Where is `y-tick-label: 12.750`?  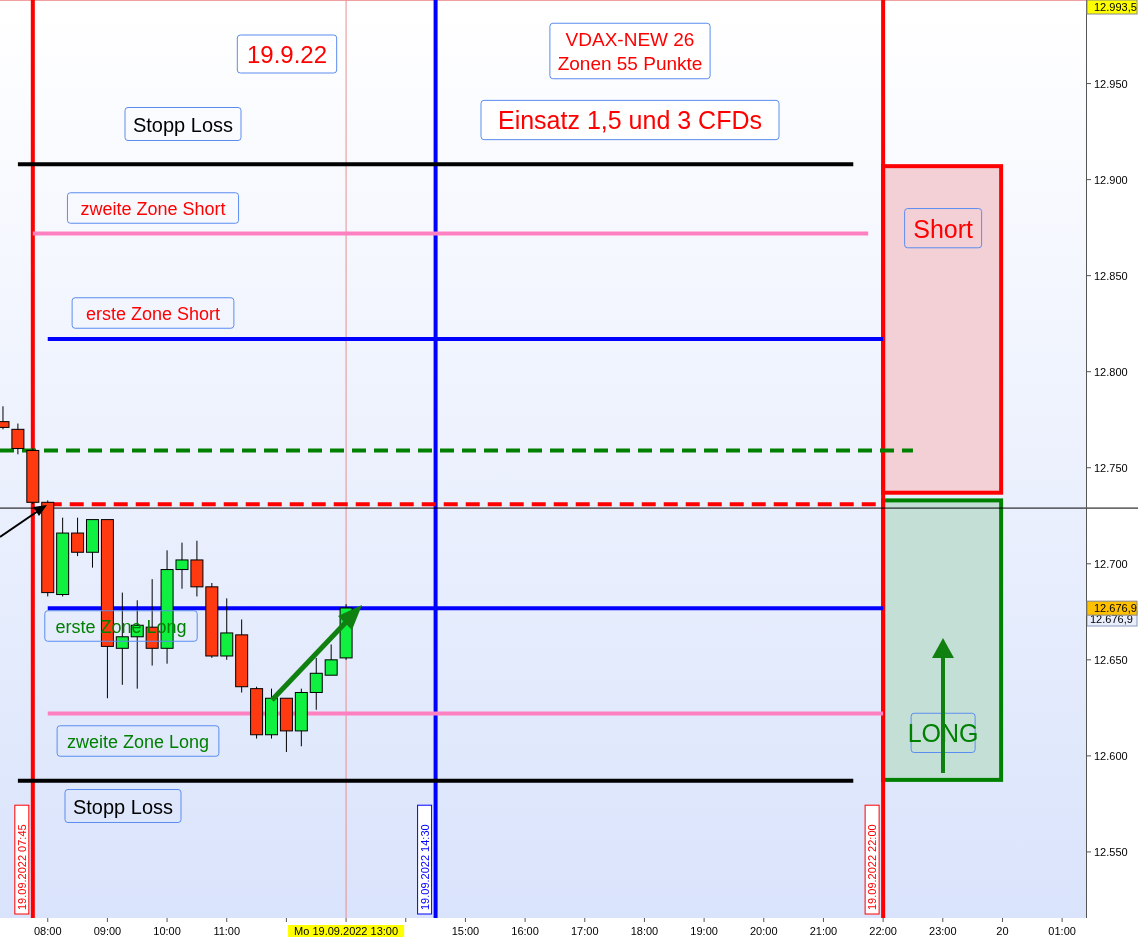 y-tick-label: 12.750 is located at coordinates (1111, 467).